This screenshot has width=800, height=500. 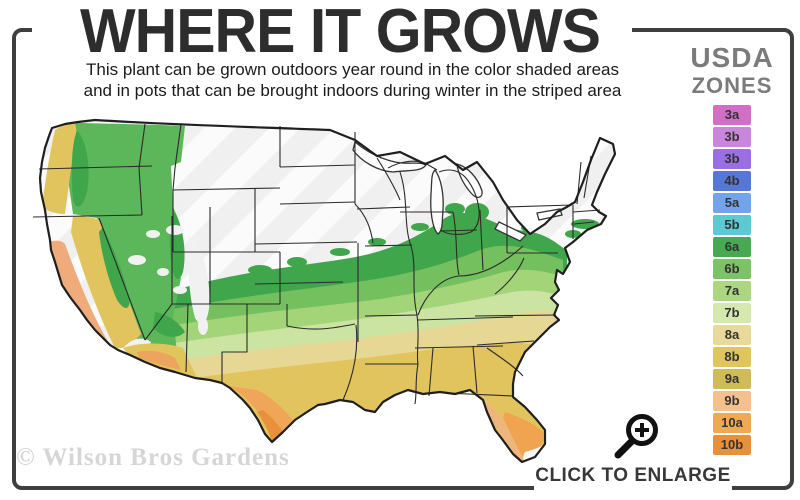 I want to click on legend-zone-8b: 8b, so click(x=732, y=357).